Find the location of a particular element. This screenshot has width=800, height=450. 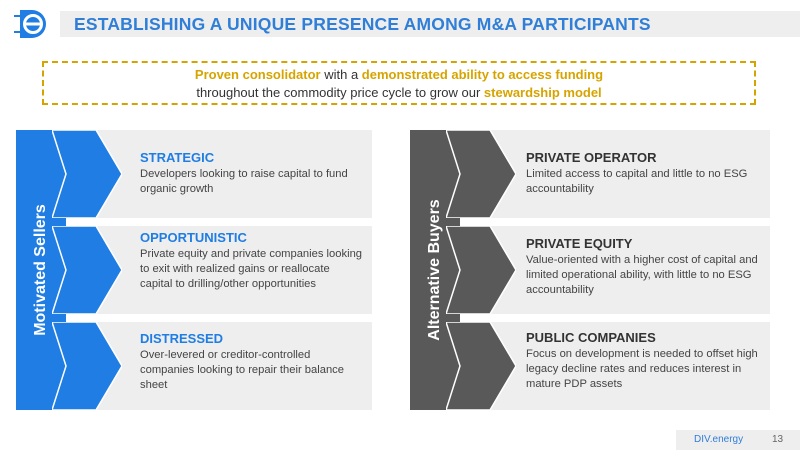

alternative-buyers-label: Alternative Buyers is located at coordinates (434, 270).